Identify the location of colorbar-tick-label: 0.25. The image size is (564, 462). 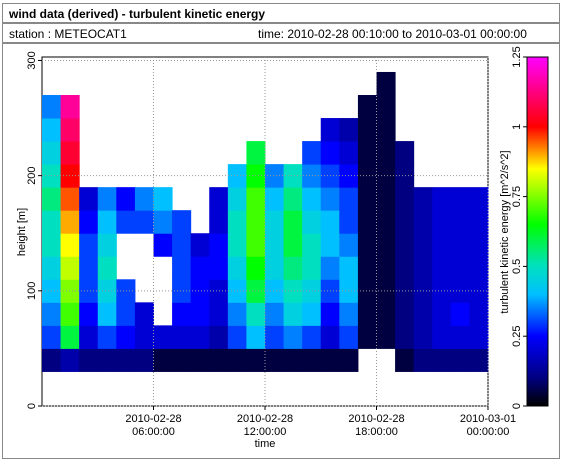
(517, 335).